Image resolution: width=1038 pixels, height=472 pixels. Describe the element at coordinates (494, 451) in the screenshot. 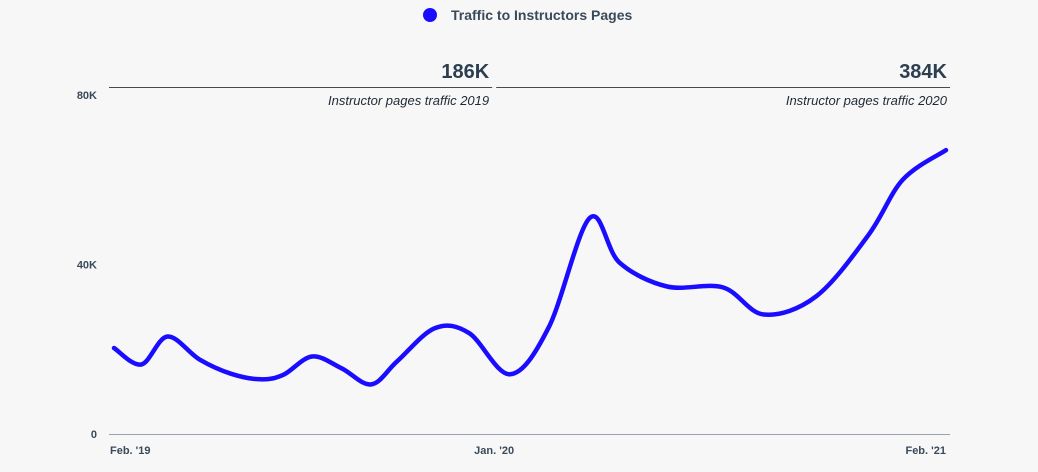

I see `x-tick-label: Jan. '20` at that location.